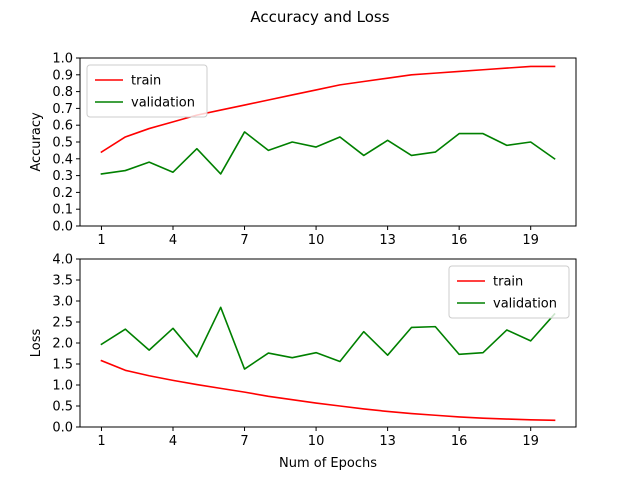 This screenshot has height=480, width=640. What do you see at coordinates (525, 304) in the screenshot?
I see `loss-legend-validation-label: validation` at bounding box center [525, 304].